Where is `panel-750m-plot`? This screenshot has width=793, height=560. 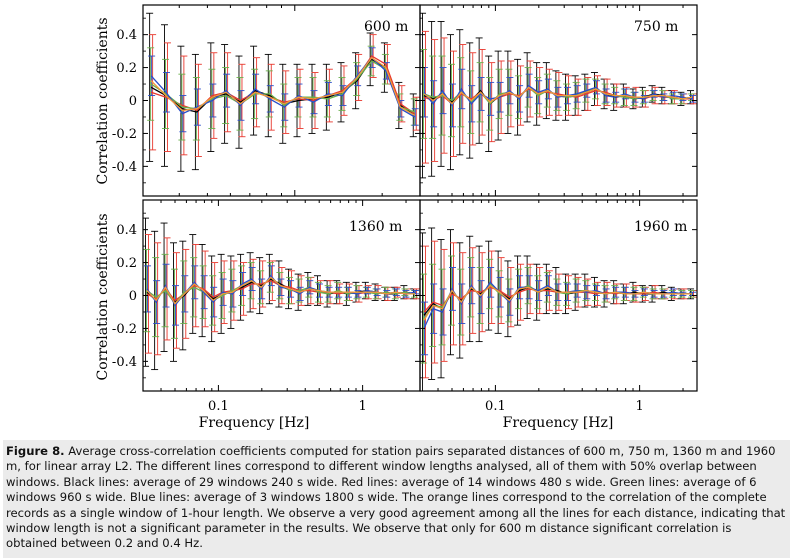 panel-750m-plot is located at coordinates (558, 95).